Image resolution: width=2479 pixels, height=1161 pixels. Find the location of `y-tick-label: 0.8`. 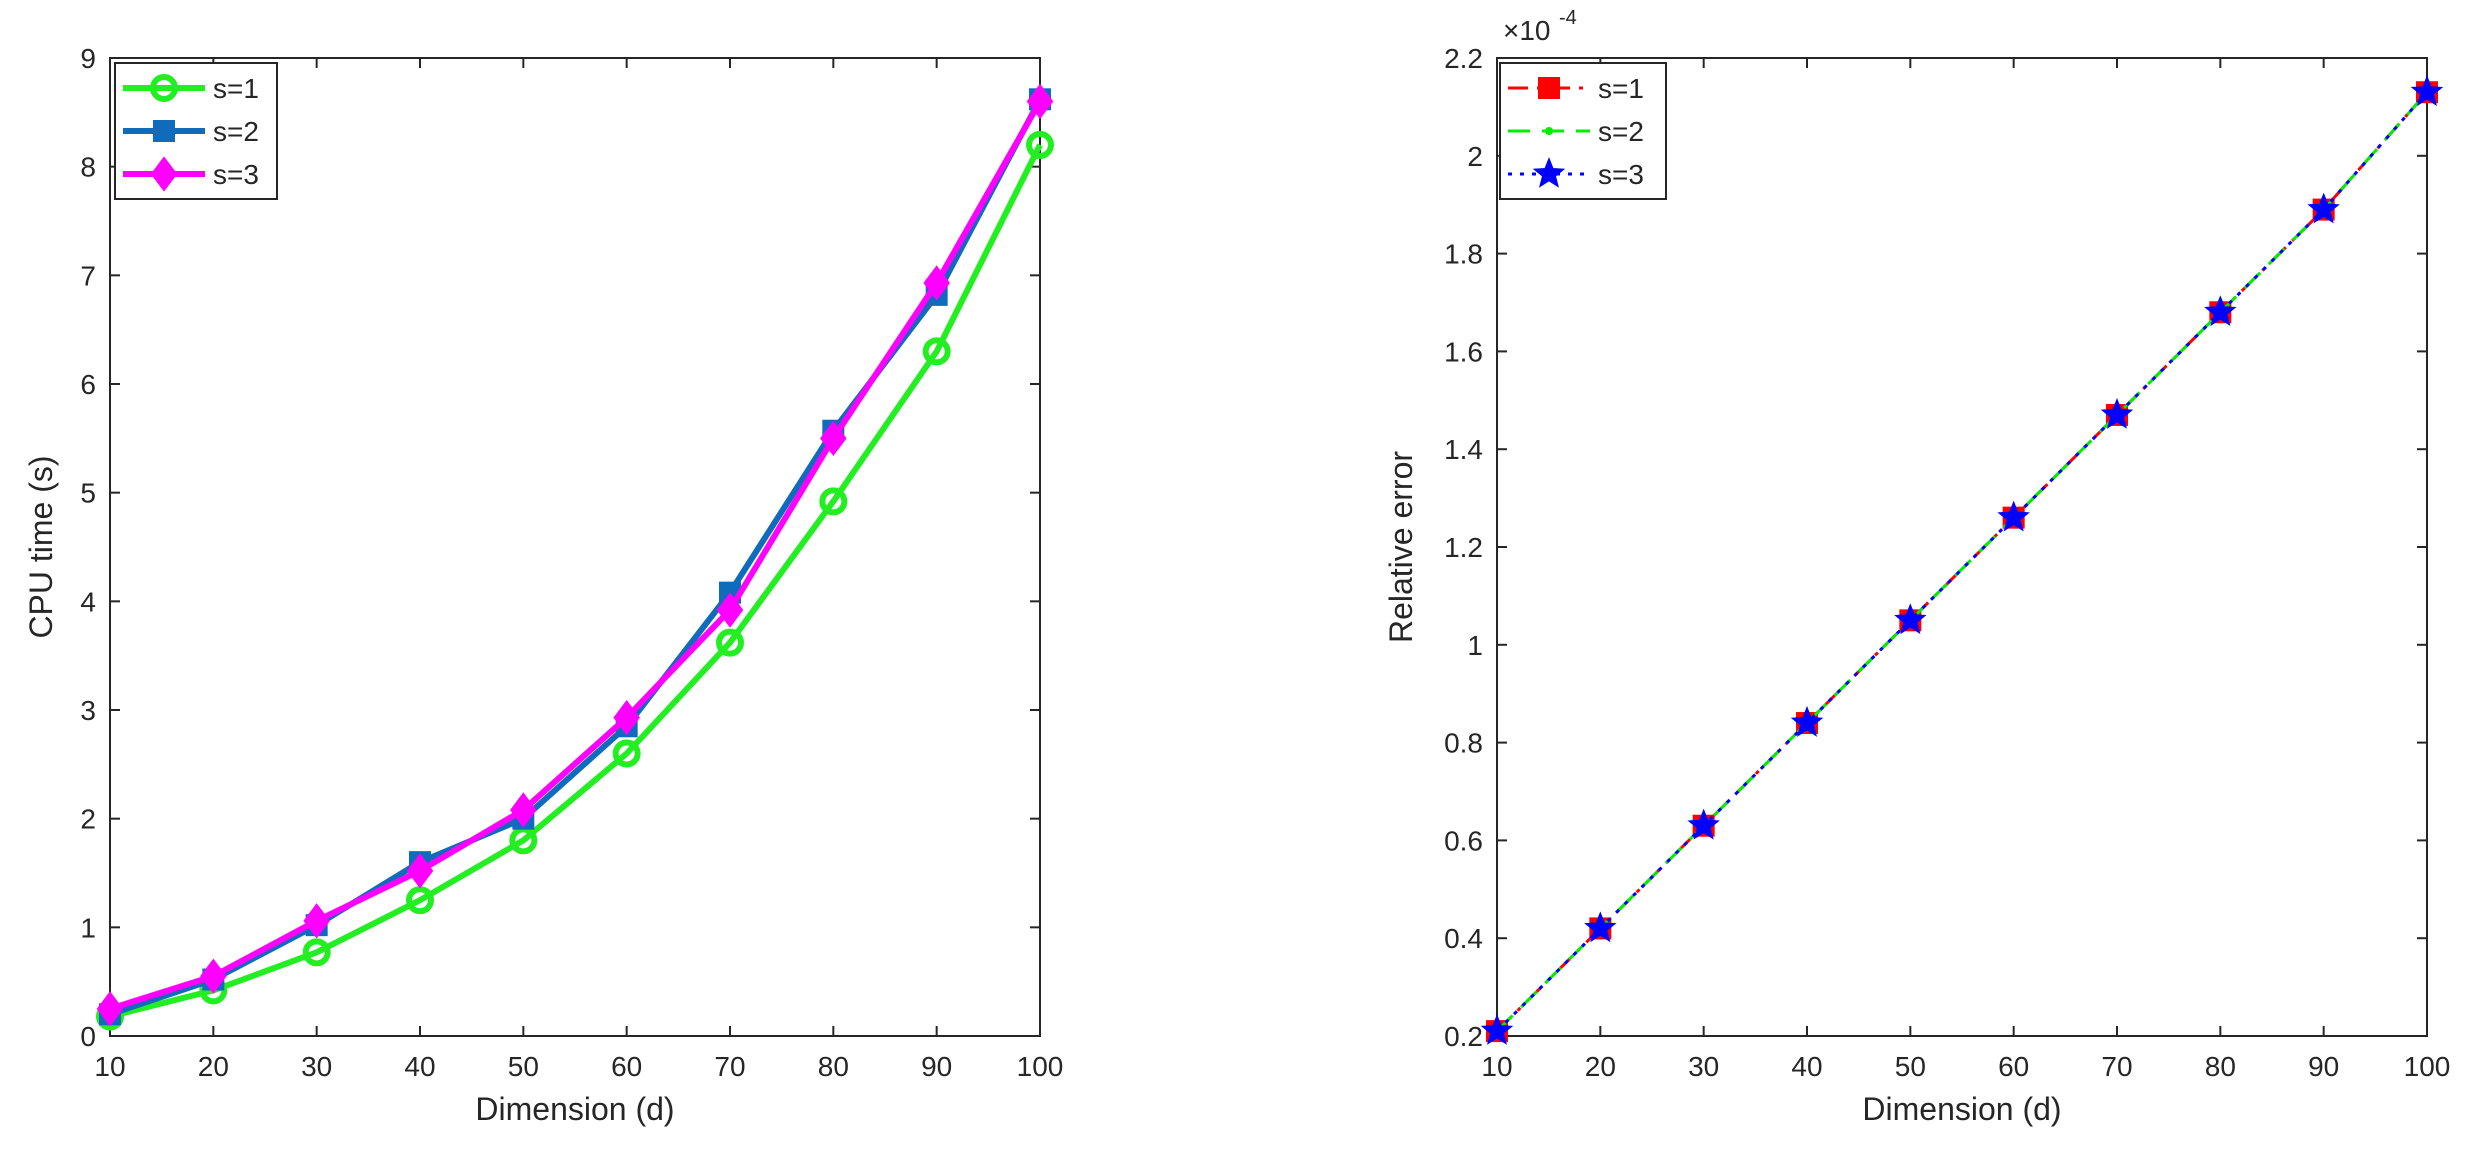

y-tick-label: 0.8 is located at coordinates (1463, 743).